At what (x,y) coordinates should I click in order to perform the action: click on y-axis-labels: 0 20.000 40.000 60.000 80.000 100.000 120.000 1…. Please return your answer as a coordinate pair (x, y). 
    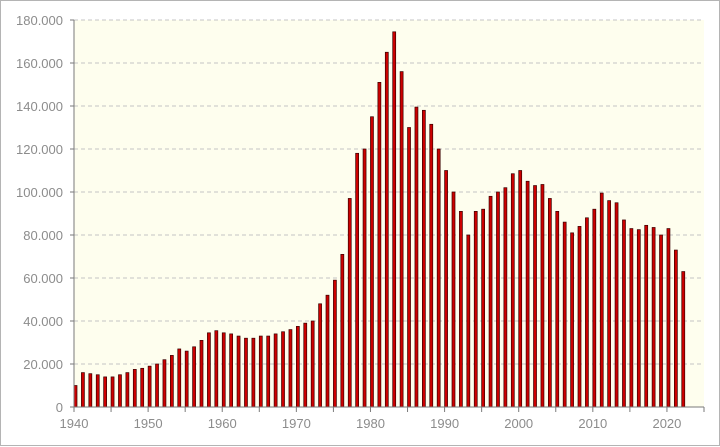
    Looking at the image, I should click on (45, 214).